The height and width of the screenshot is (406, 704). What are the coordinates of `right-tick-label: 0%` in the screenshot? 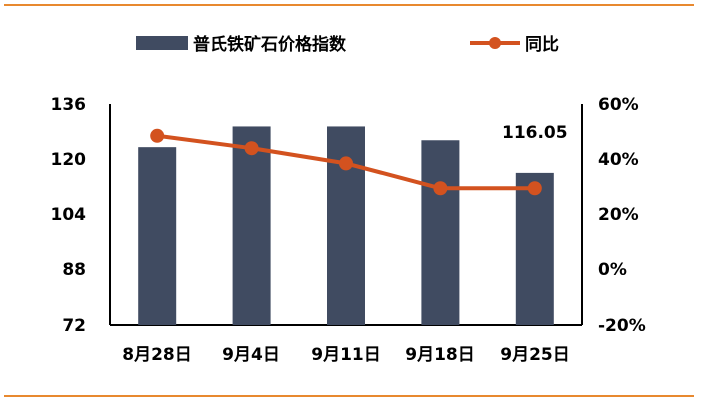 It's located at (612, 270).